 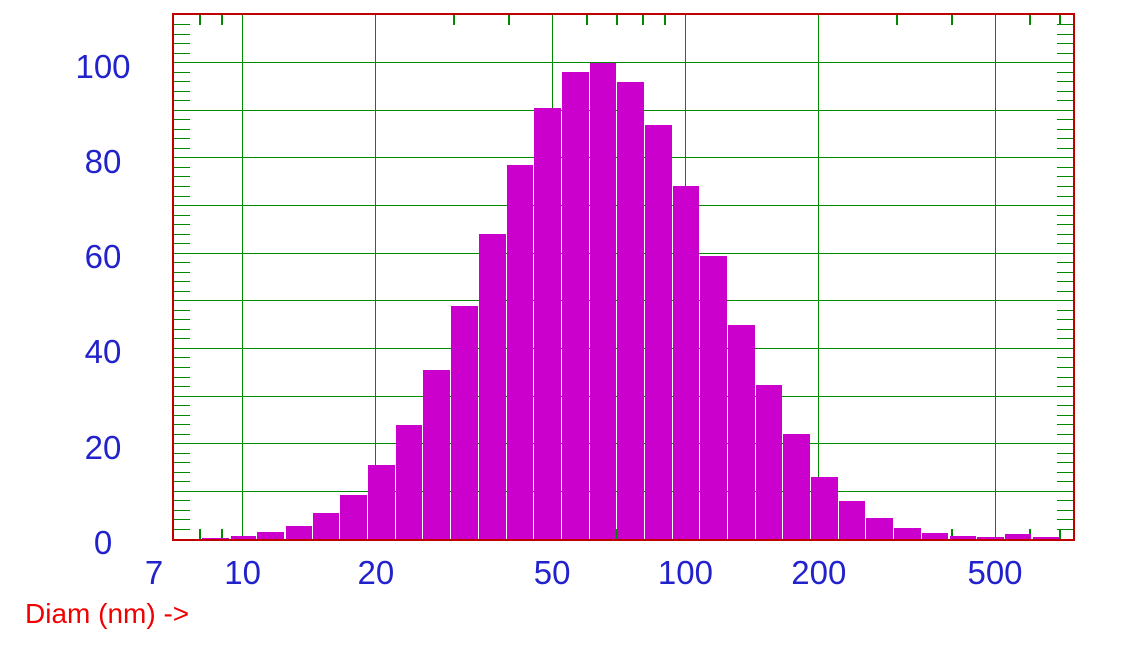 What do you see at coordinates (103, 447) in the screenshot?
I see `y-axis-tick-label: 20` at bounding box center [103, 447].